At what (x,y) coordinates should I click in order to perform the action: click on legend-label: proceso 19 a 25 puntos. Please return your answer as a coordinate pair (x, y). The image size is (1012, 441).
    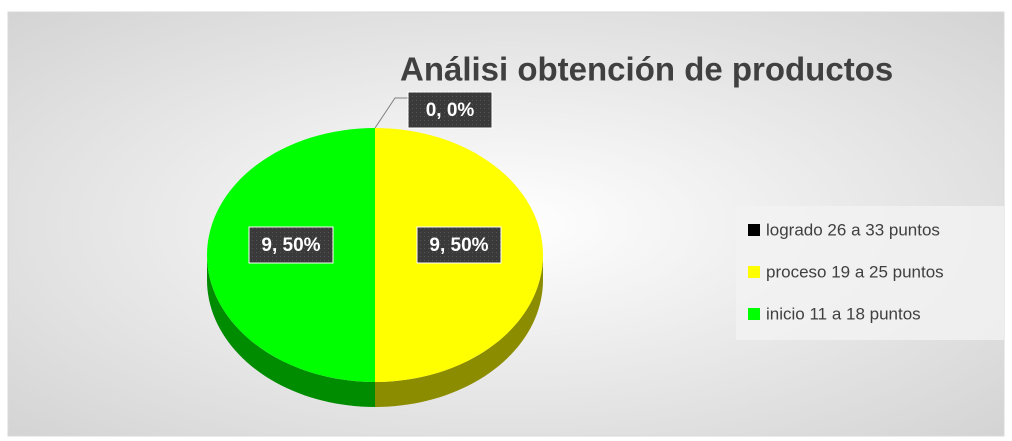
    Looking at the image, I should click on (855, 271).